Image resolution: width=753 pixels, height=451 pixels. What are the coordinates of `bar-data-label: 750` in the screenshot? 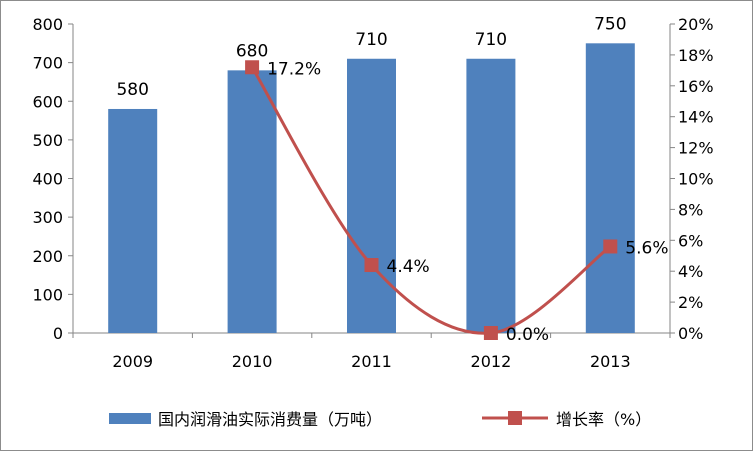 It's located at (610, 24).